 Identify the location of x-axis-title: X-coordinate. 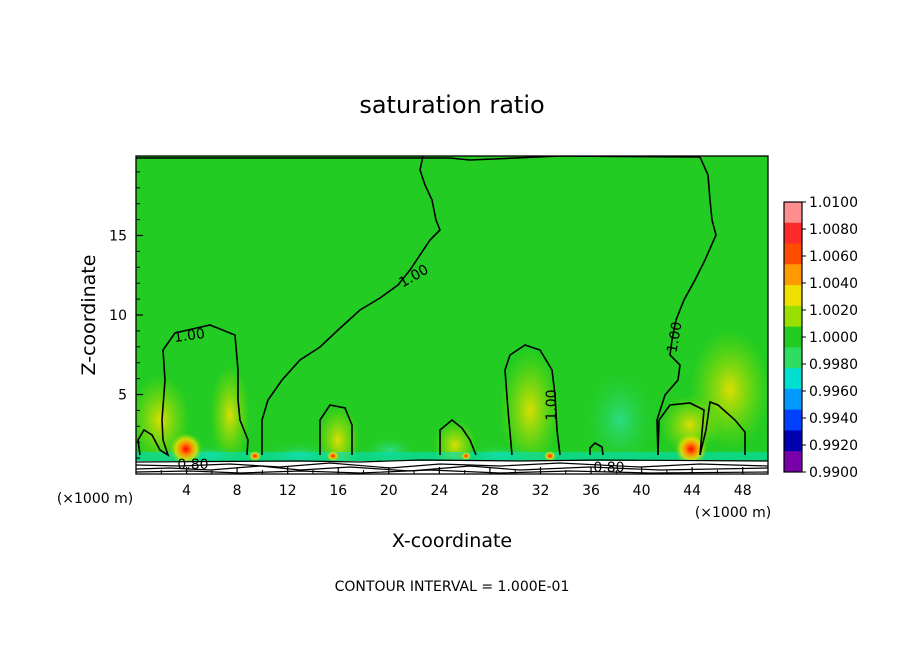
(452, 541).